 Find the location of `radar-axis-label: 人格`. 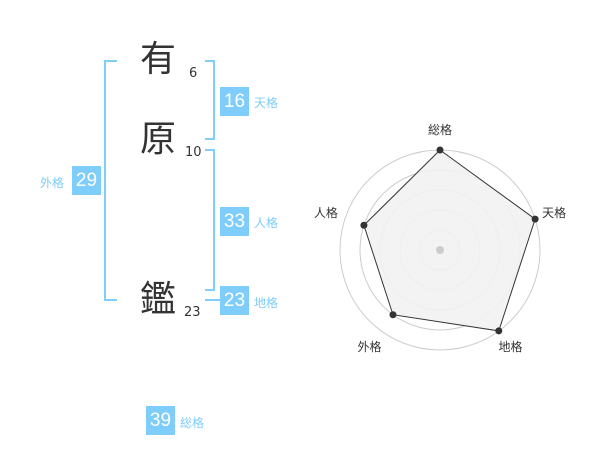

radar-axis-label: 人格 is located at coordinates (326, 212).